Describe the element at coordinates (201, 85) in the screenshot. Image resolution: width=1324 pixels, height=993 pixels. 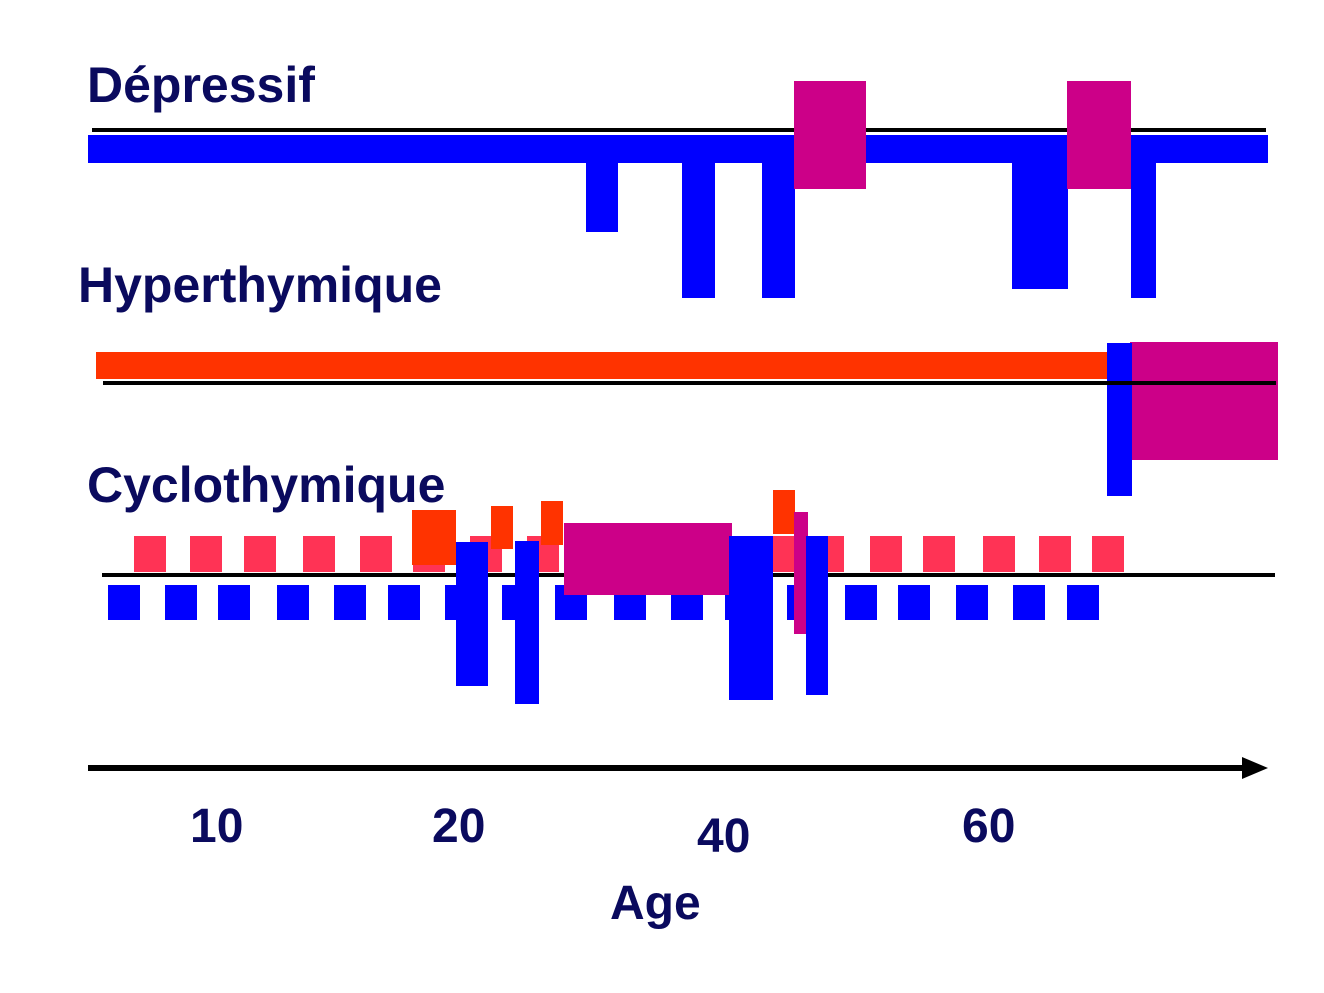
I see `row-label-depressif: Dépressif` at that location.